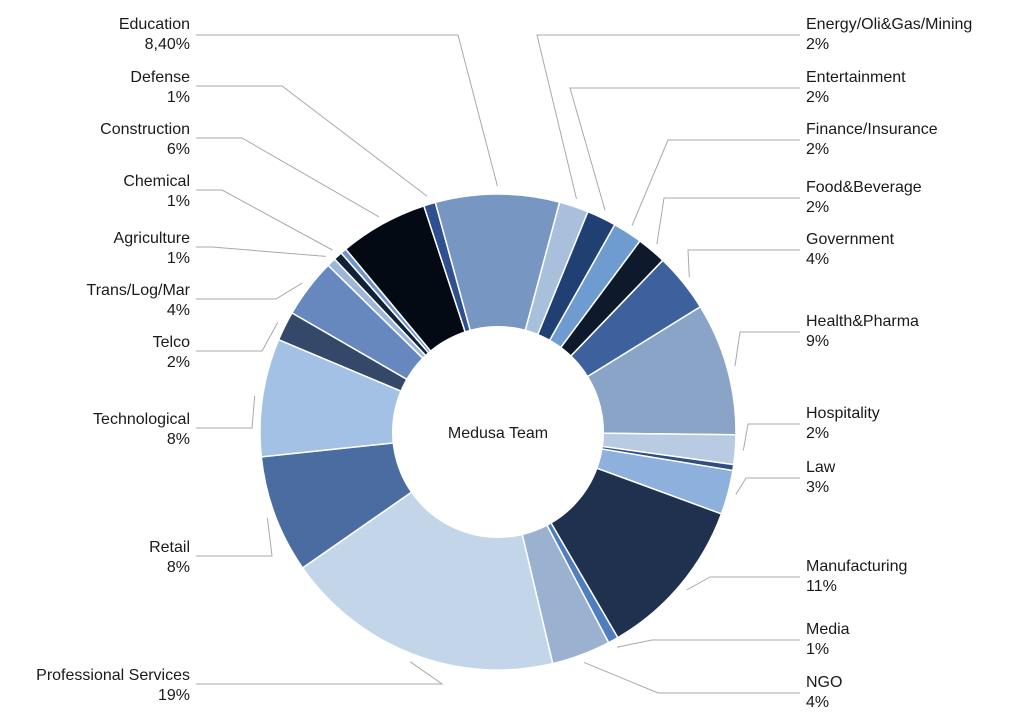  What do you see at coordinates (497, 314) in the screenshot?
I see `slice-education` at bounding box center [497, 314].